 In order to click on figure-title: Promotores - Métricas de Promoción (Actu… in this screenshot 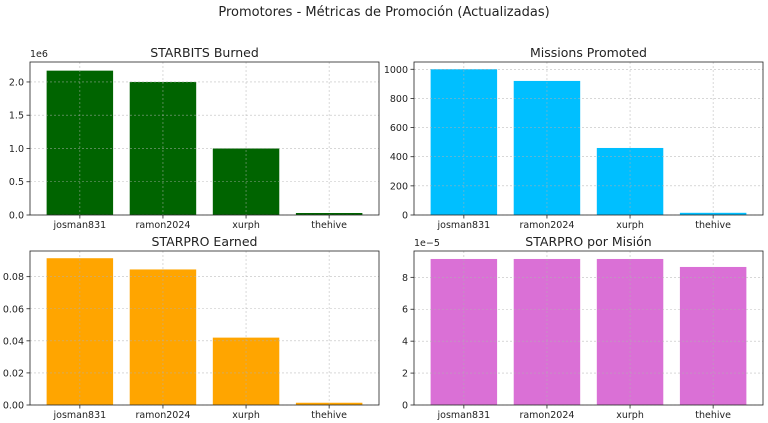, I will do `click(383, 12)`.